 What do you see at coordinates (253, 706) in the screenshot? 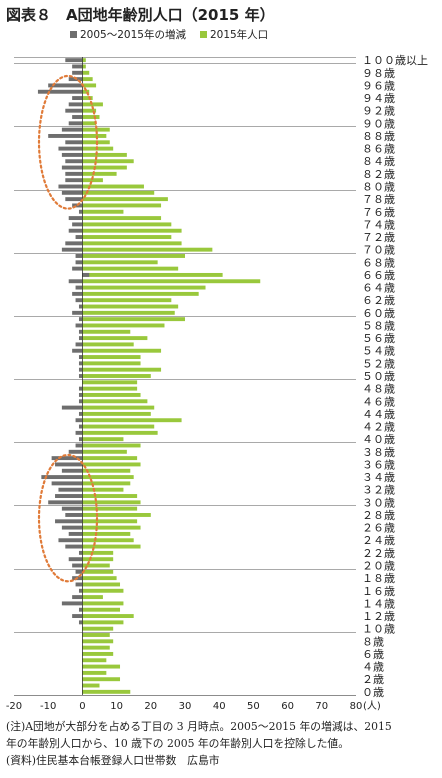
I see `x-tick-label: 50` at bounding box center [253, 706].